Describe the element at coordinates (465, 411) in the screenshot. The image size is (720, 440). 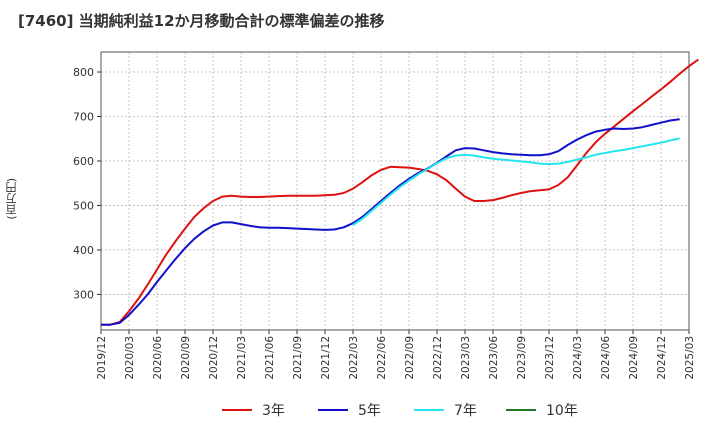
I see `legend-label: 7年` at that location.